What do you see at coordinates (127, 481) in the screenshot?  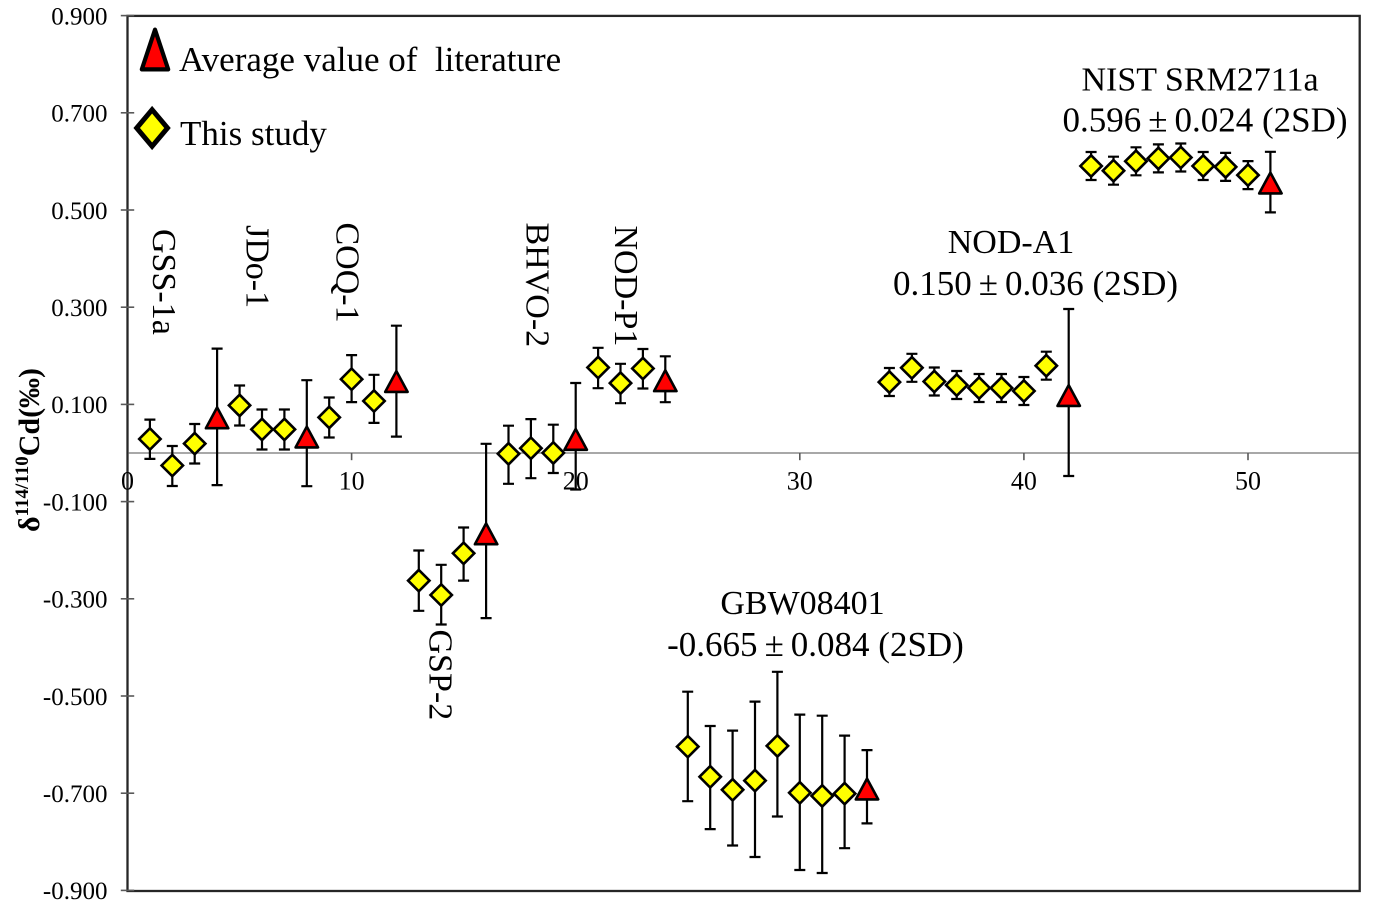 I see `svg-text: 0` at bounding box center [127, 481].